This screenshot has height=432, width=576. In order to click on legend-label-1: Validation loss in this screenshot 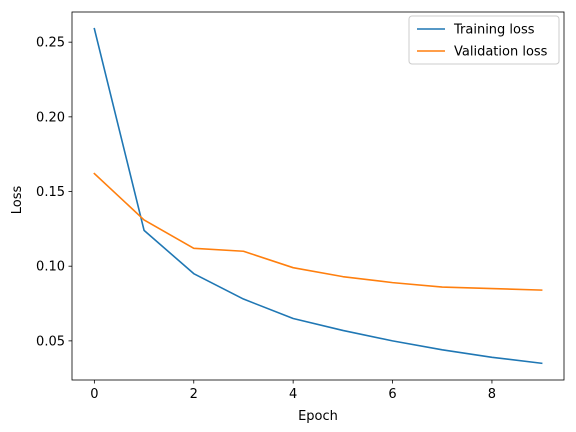, I will do `click(501, 52)`.